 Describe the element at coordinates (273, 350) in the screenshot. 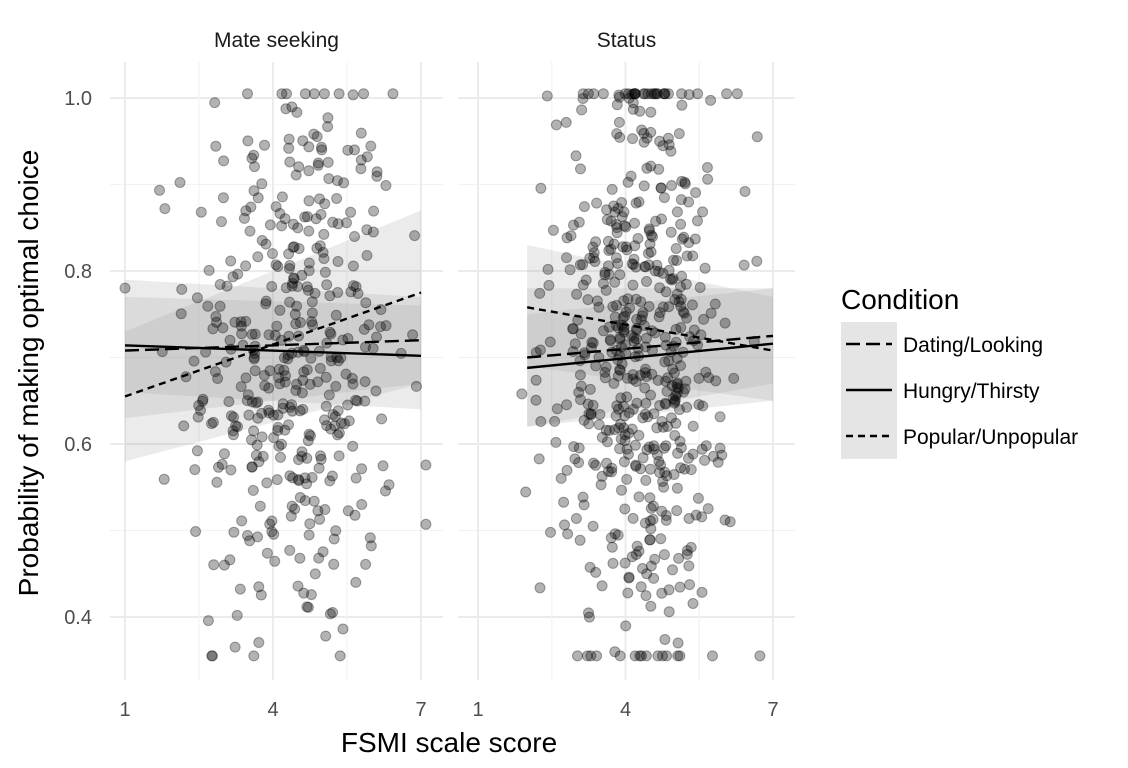

I see `regression-line` at that location.